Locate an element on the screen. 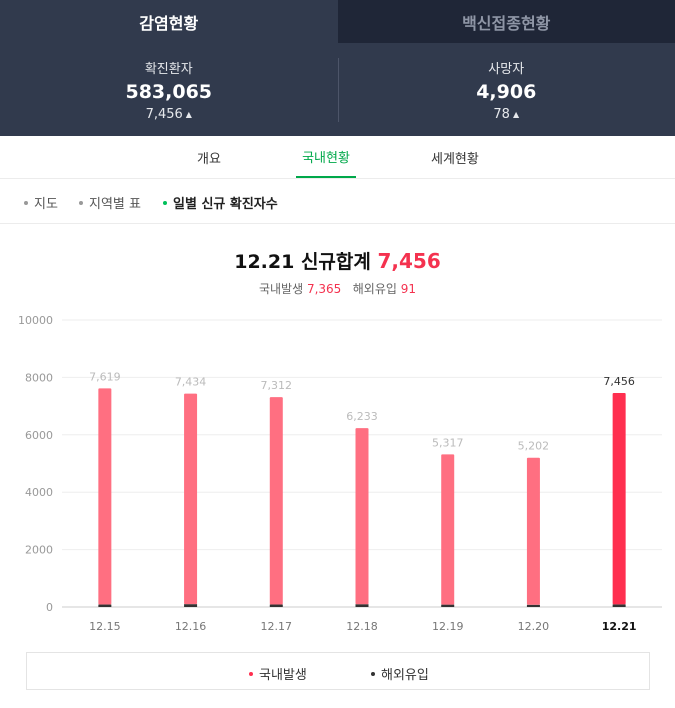 This screenshot has width=675, height=708. x-tick-label: 12.19 is located at coordinates (448, 626).